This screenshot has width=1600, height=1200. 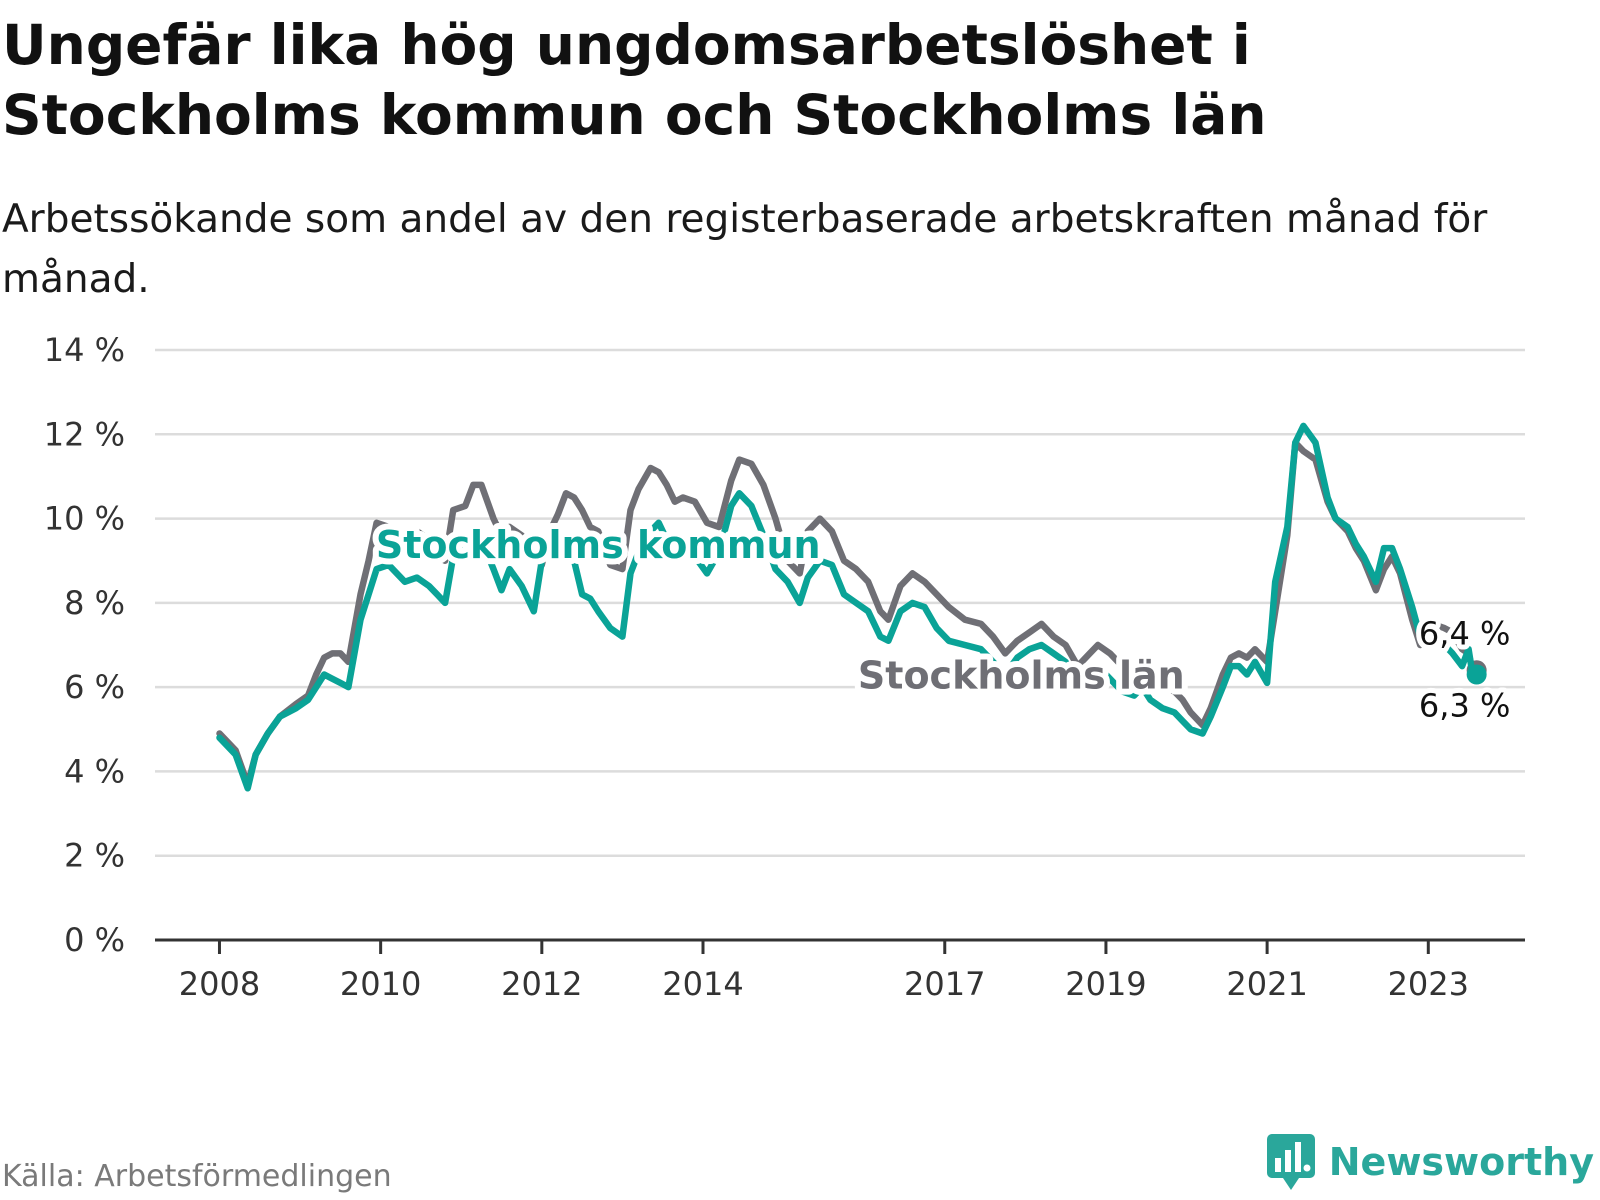 I want to click on brand-logo: Newsworthy, so click(x=1429, y=1162).